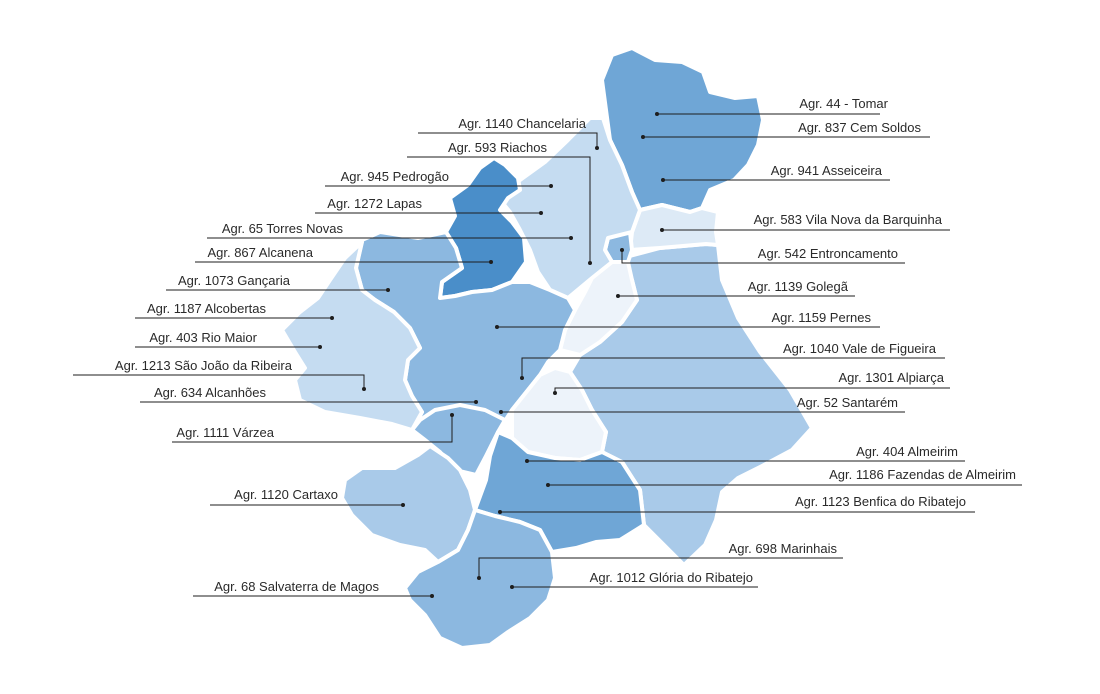 The height and width of the screenshot is (694, 1100). What do you see at coordinates (500, 512) in the screenshot?
I see `dot-benfica-ribatejo` at bounding box center [500, 512].